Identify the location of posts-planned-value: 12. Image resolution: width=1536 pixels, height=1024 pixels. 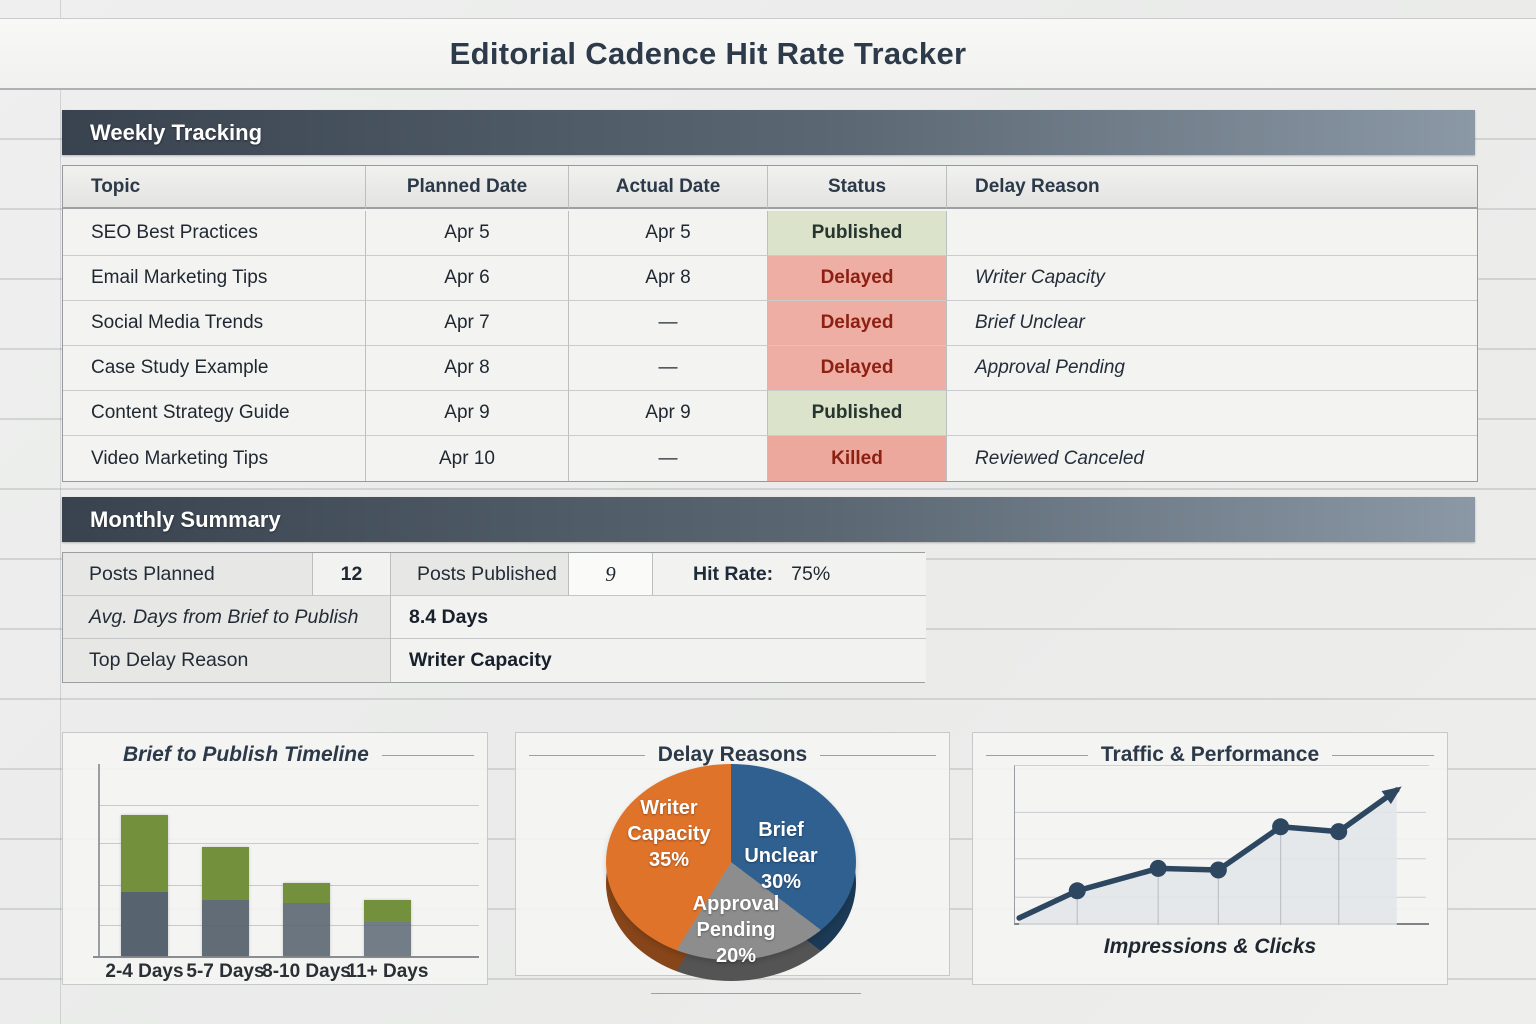
(352, 574).